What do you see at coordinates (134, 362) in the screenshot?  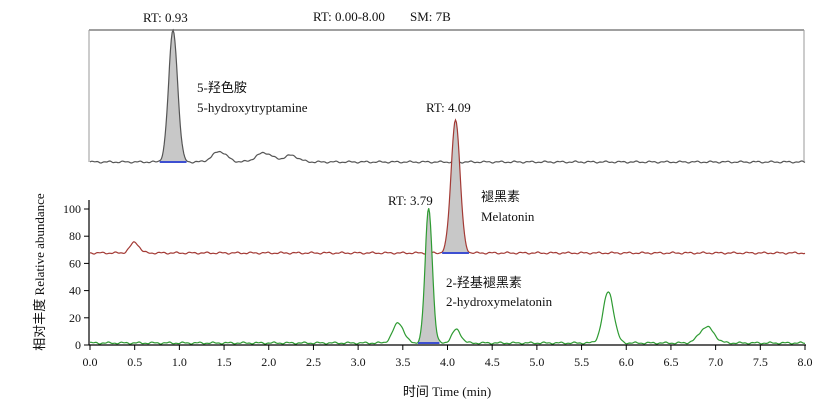 I see `x-tick-label: 0.5` at bounding box center [134, 362].